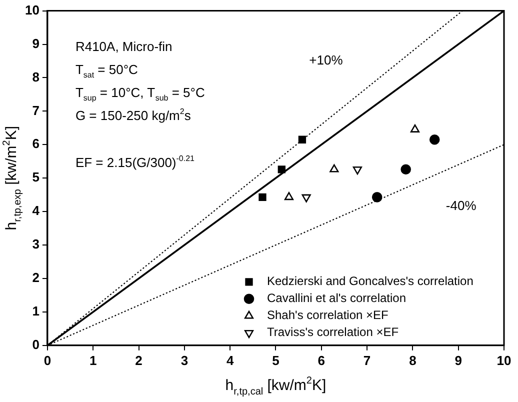 This screenshot has height=402, width=518. Describe the element at coordinates (36, 110) in the screenshot. I see `y-tick-label: 7` at that location.